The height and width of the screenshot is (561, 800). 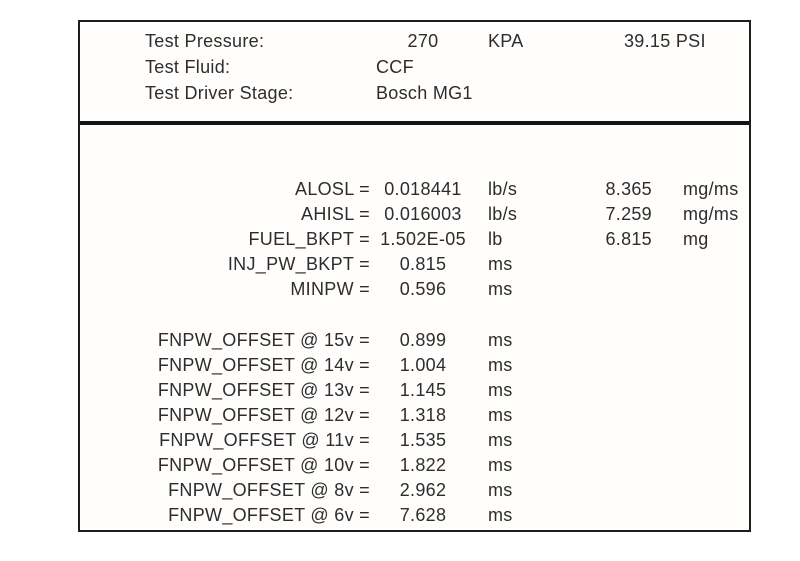 I want to click on pw-offset-value: 1.535, so click(x=423, y=440).